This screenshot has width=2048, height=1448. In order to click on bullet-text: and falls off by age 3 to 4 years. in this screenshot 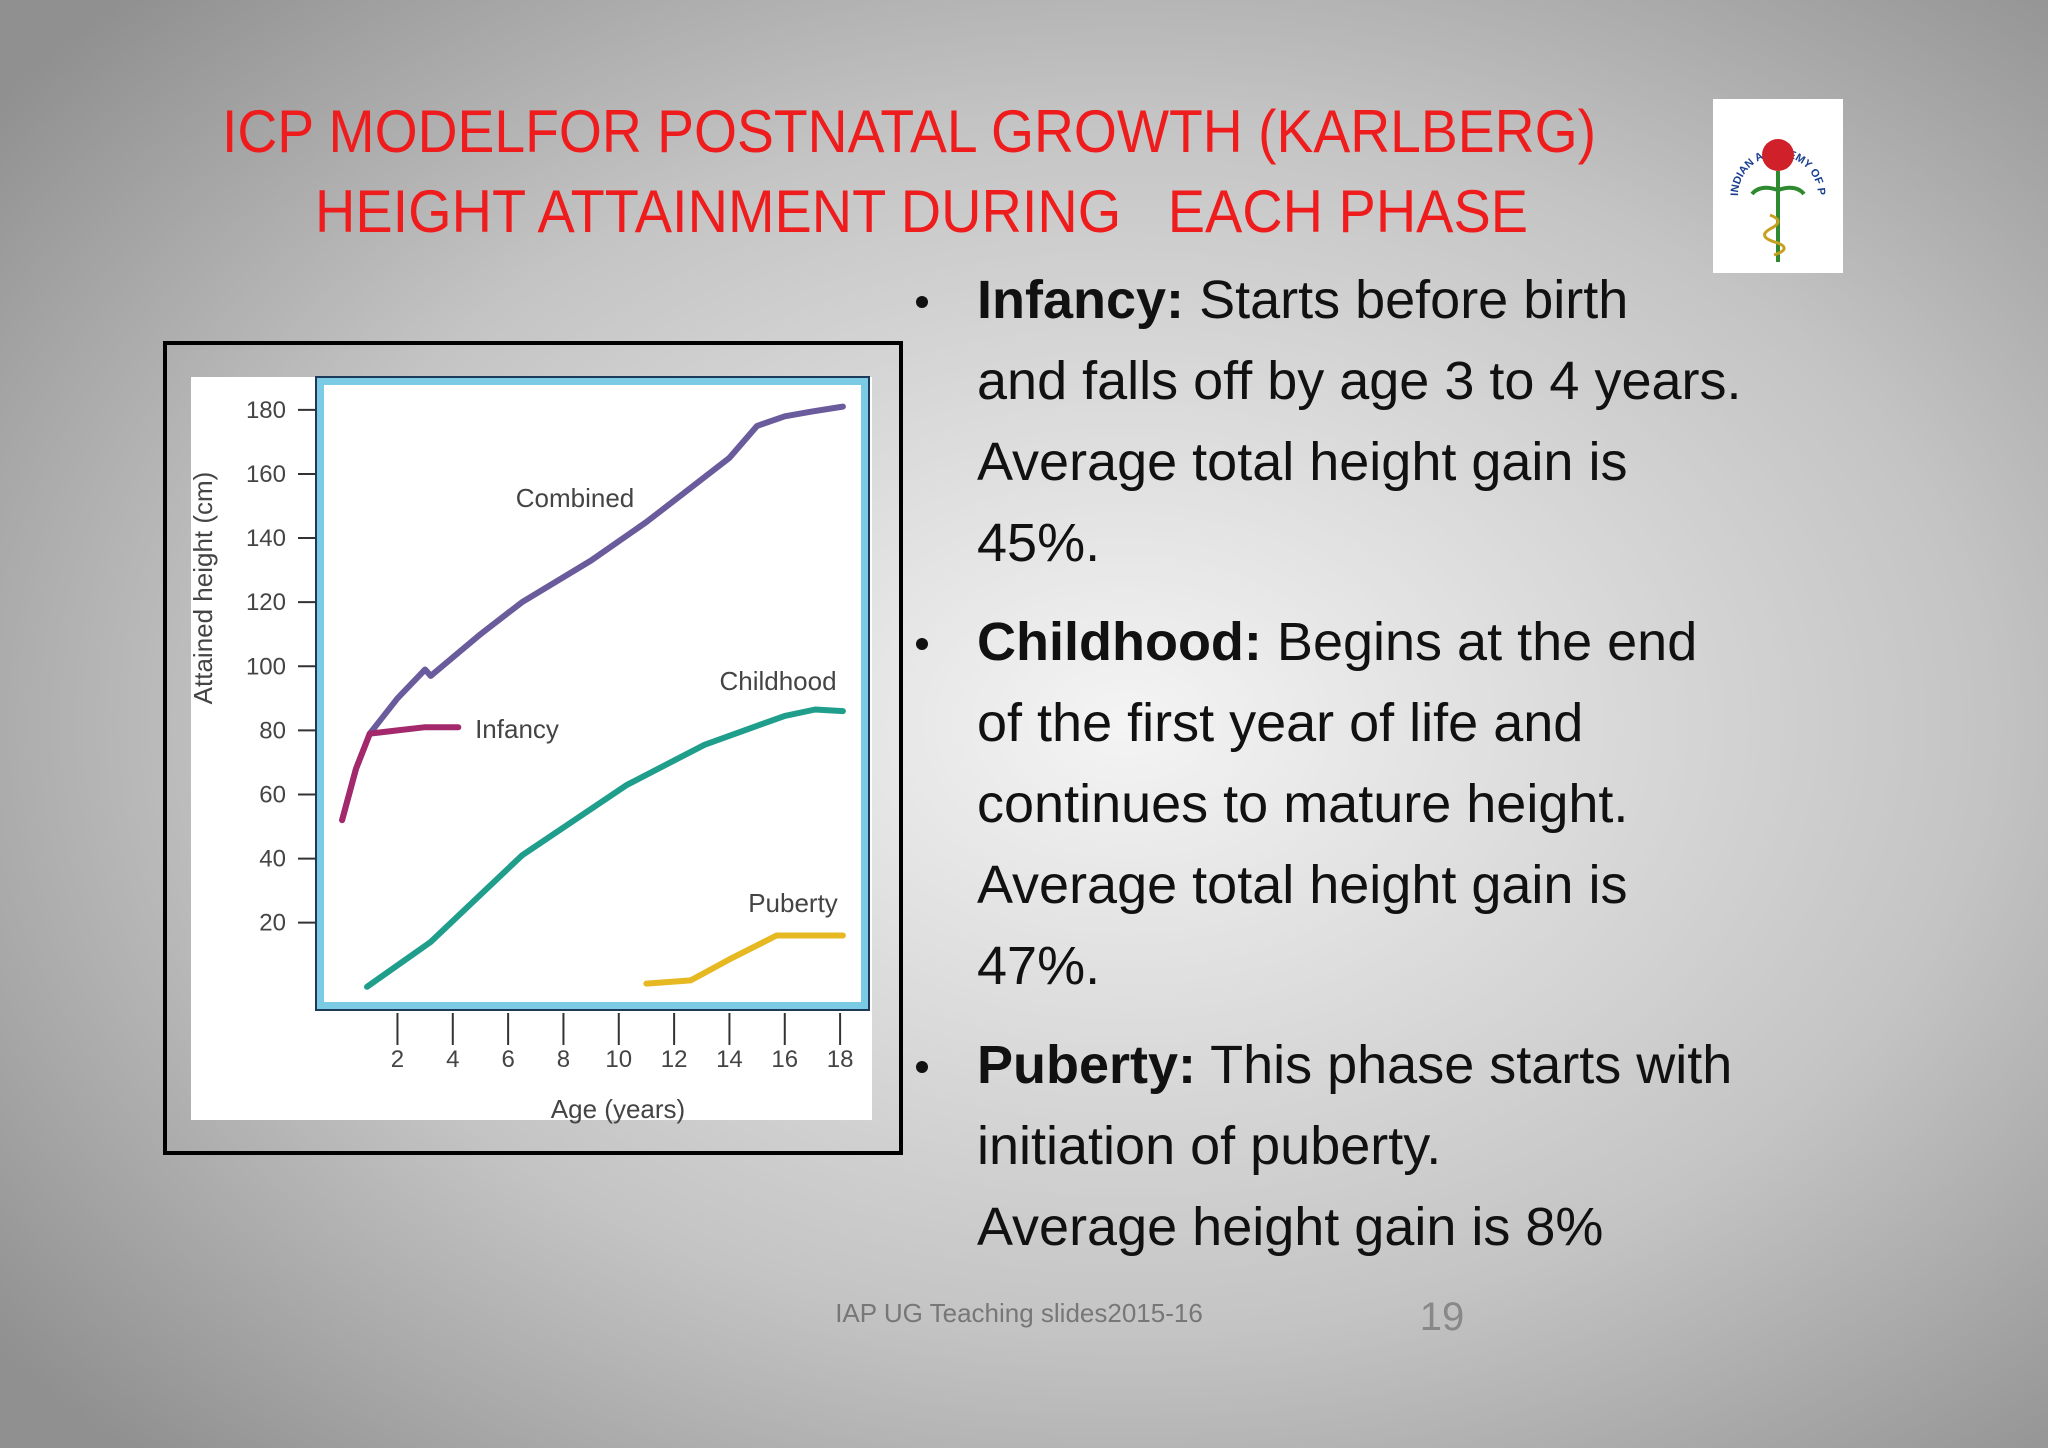, I will do `click(1359, 381)`.